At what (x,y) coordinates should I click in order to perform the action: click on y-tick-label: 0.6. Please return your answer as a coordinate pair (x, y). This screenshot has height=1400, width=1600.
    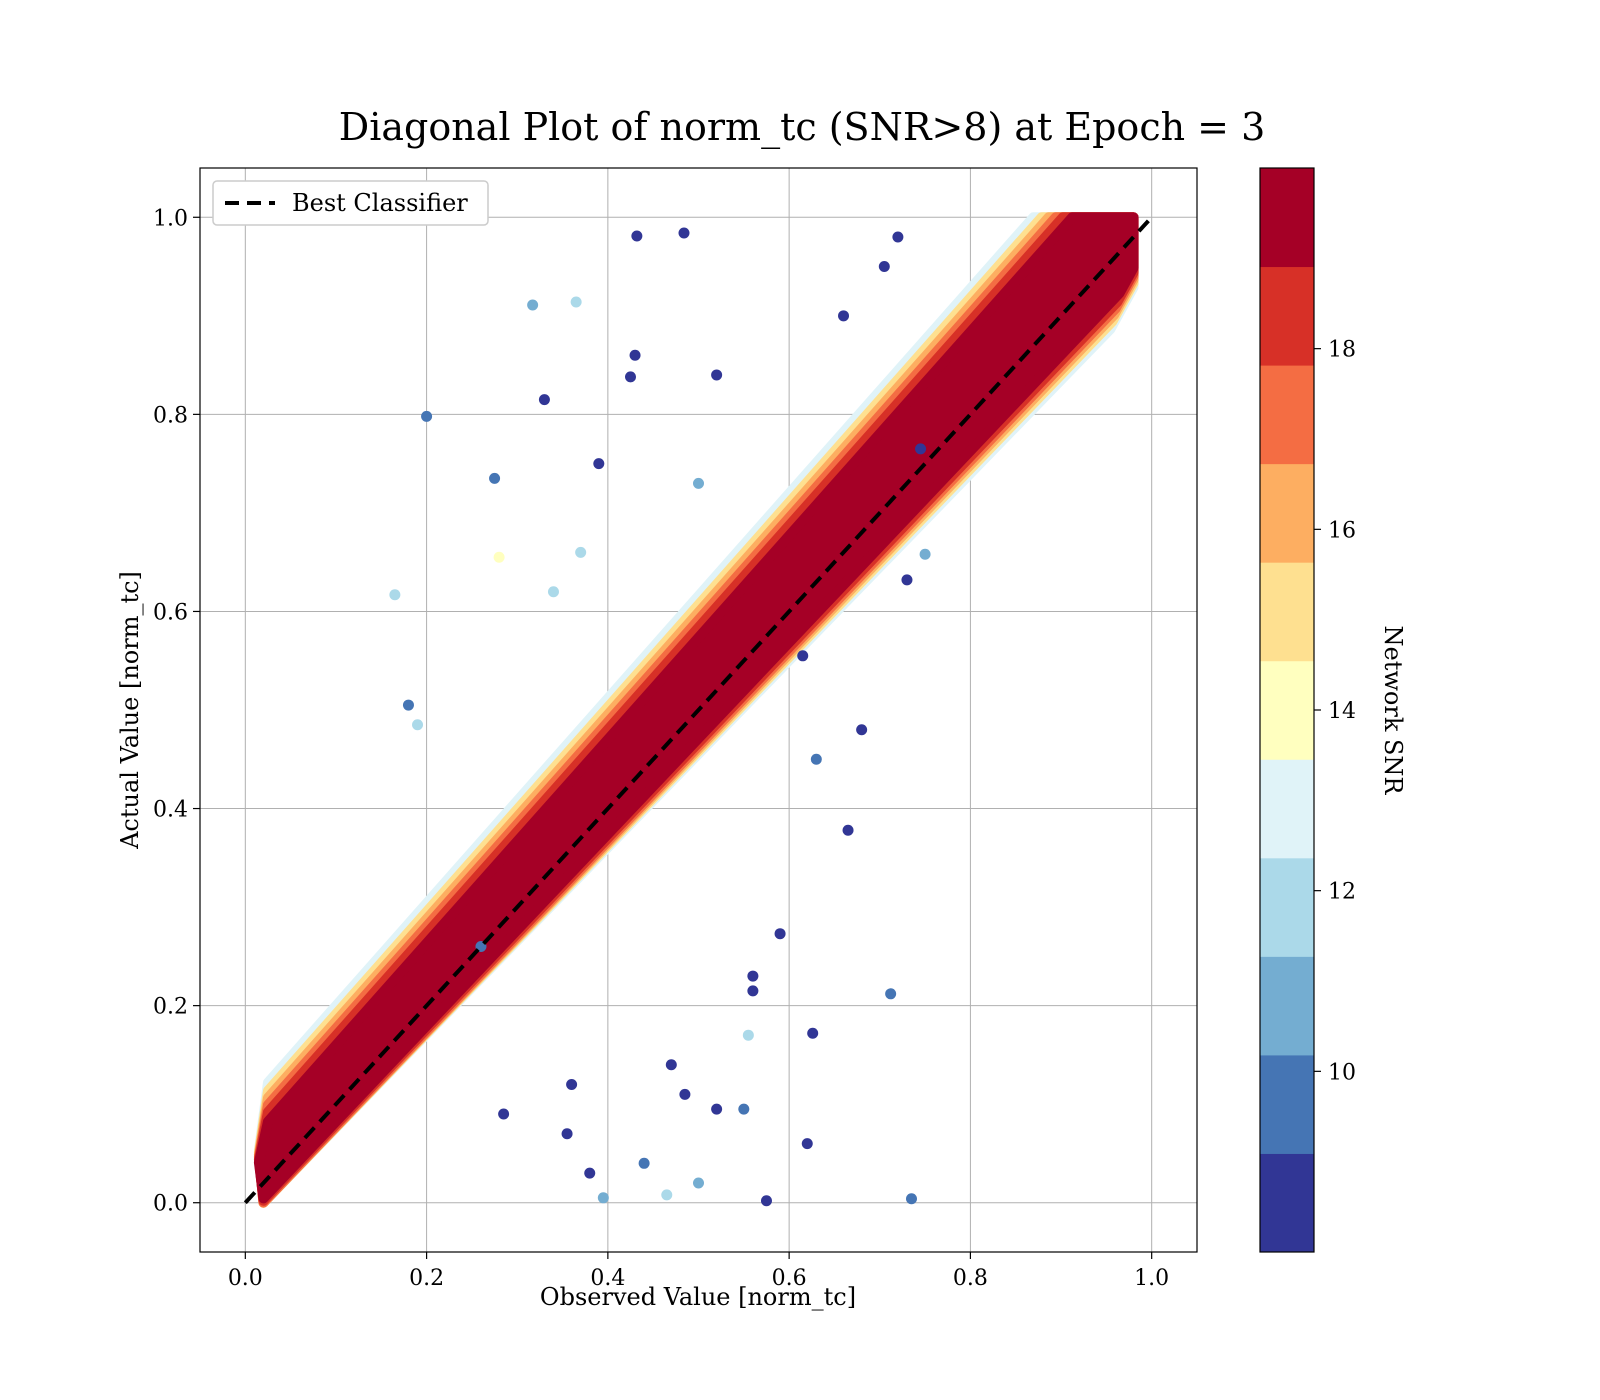
    Looking at the image, I should click on (170, 612).